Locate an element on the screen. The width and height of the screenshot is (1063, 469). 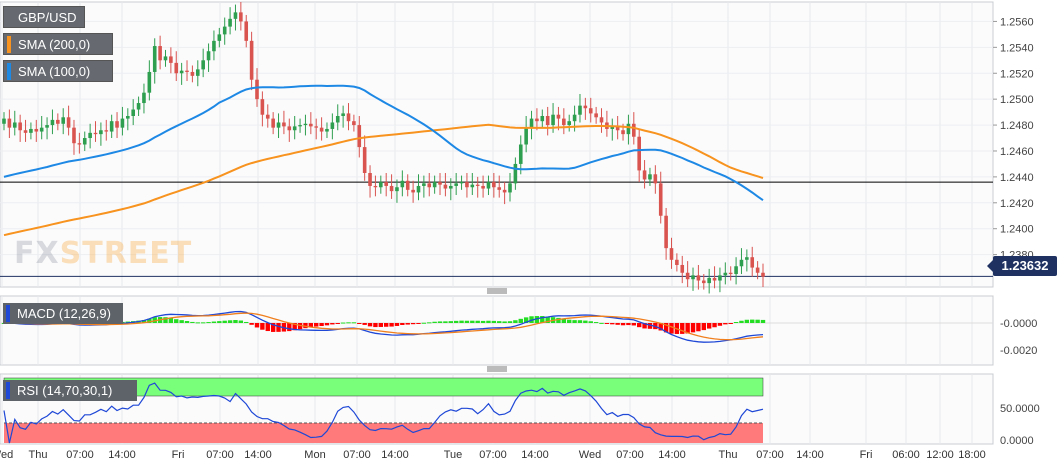
x-tick-label: 18:00 is located at coordinates (972, 455).